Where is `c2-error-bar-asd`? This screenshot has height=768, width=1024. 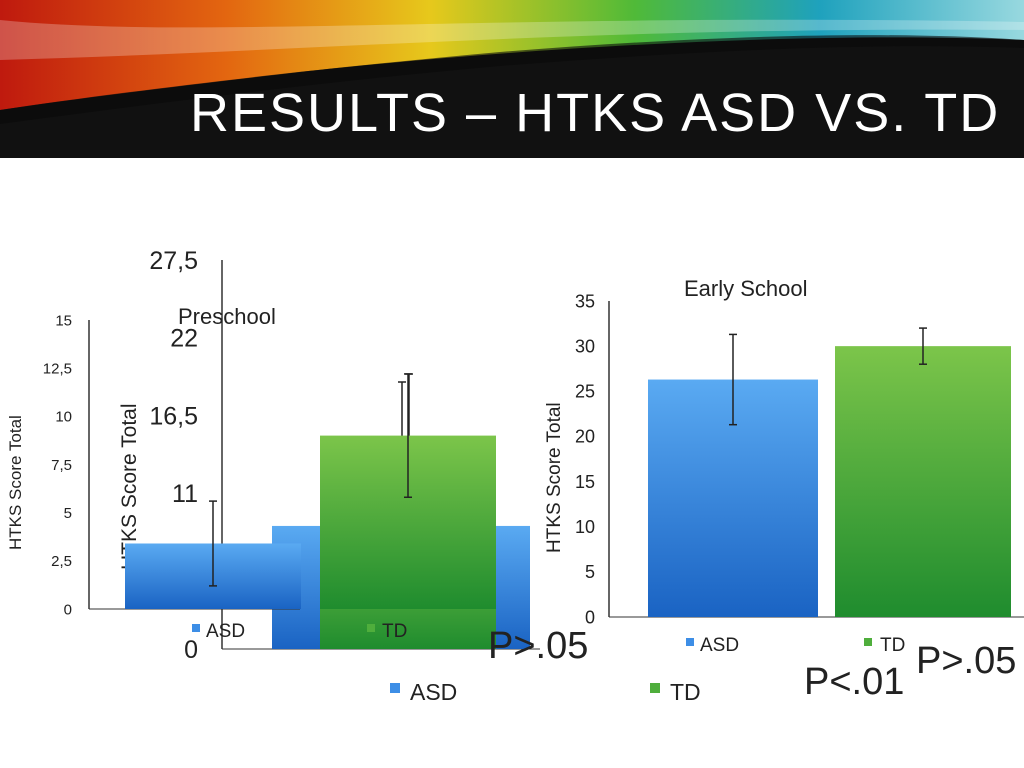 c2-error-bar-asd is located at coordinates (733, 379).